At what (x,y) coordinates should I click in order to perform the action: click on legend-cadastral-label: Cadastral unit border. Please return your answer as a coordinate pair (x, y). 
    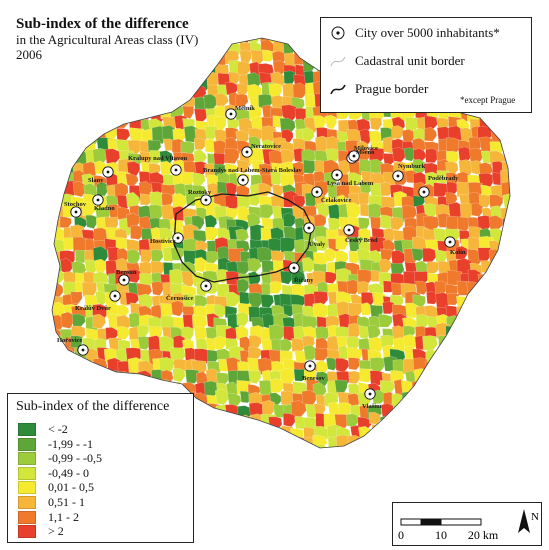
    Looking at the image, I should click on (410, 60).